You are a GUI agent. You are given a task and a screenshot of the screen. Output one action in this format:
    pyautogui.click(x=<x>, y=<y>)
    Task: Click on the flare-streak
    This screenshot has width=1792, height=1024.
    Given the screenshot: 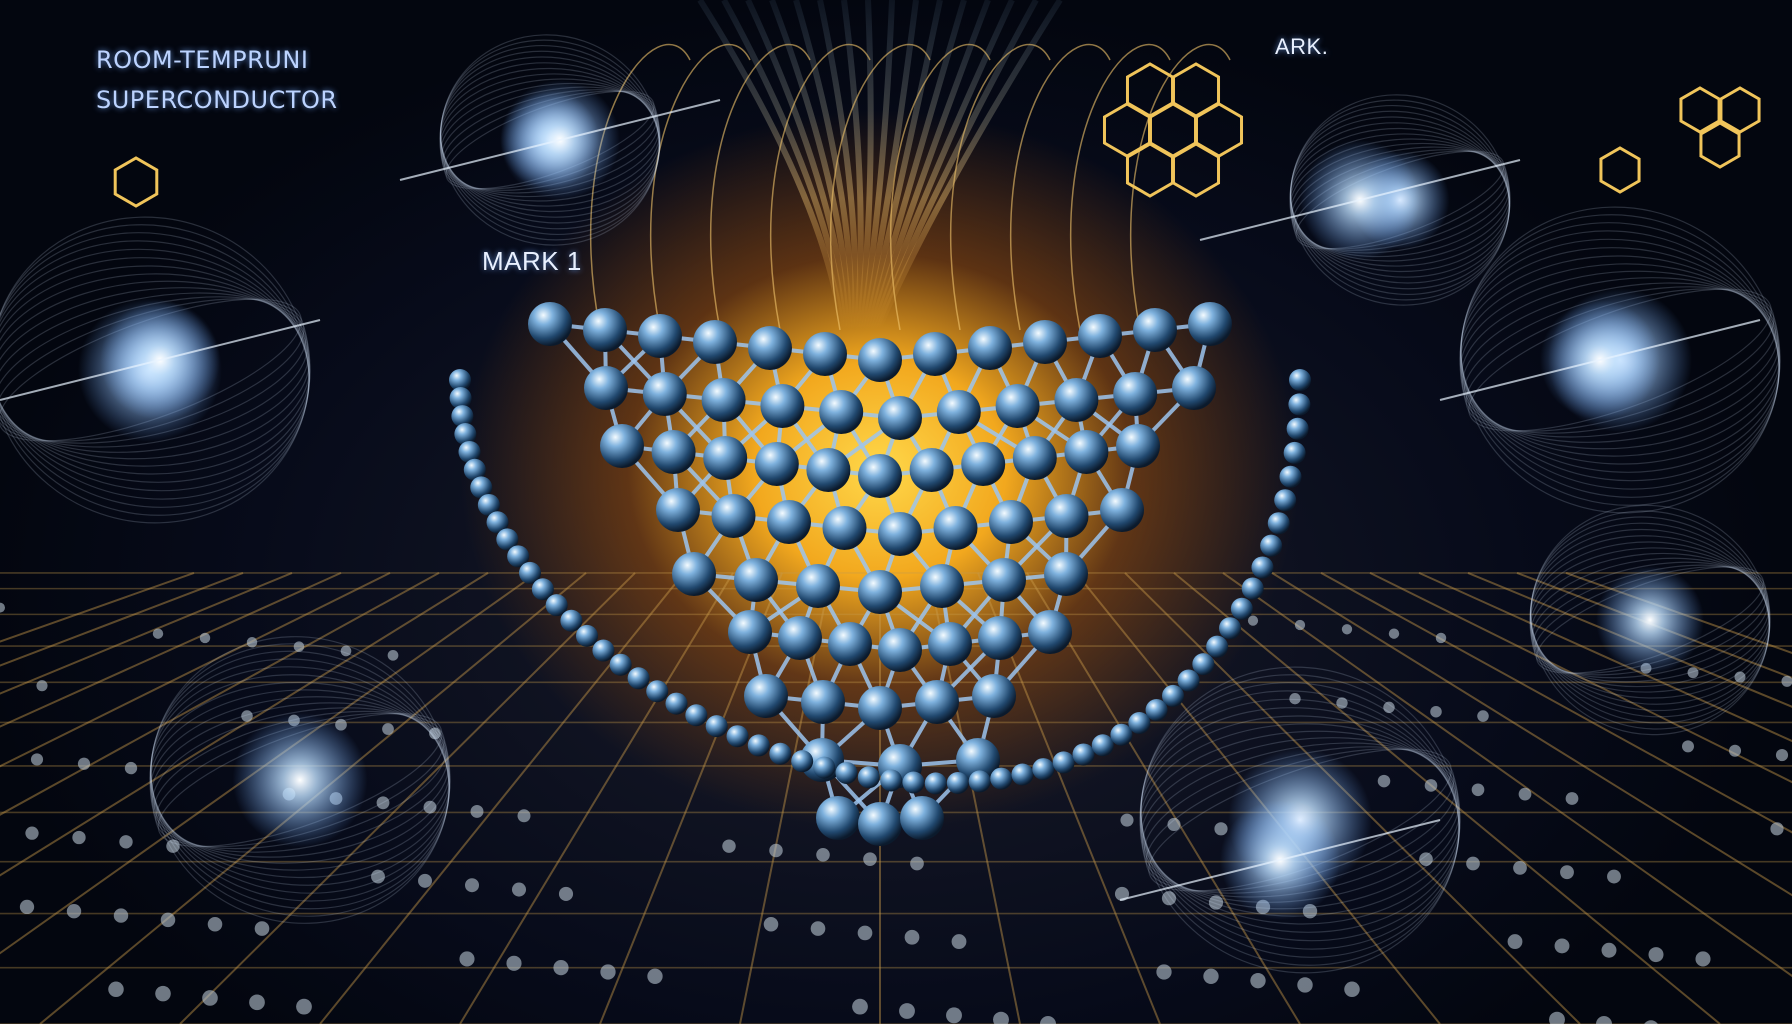 What is the action you would take?
    pyautogui.click(x=160, y=360)
    